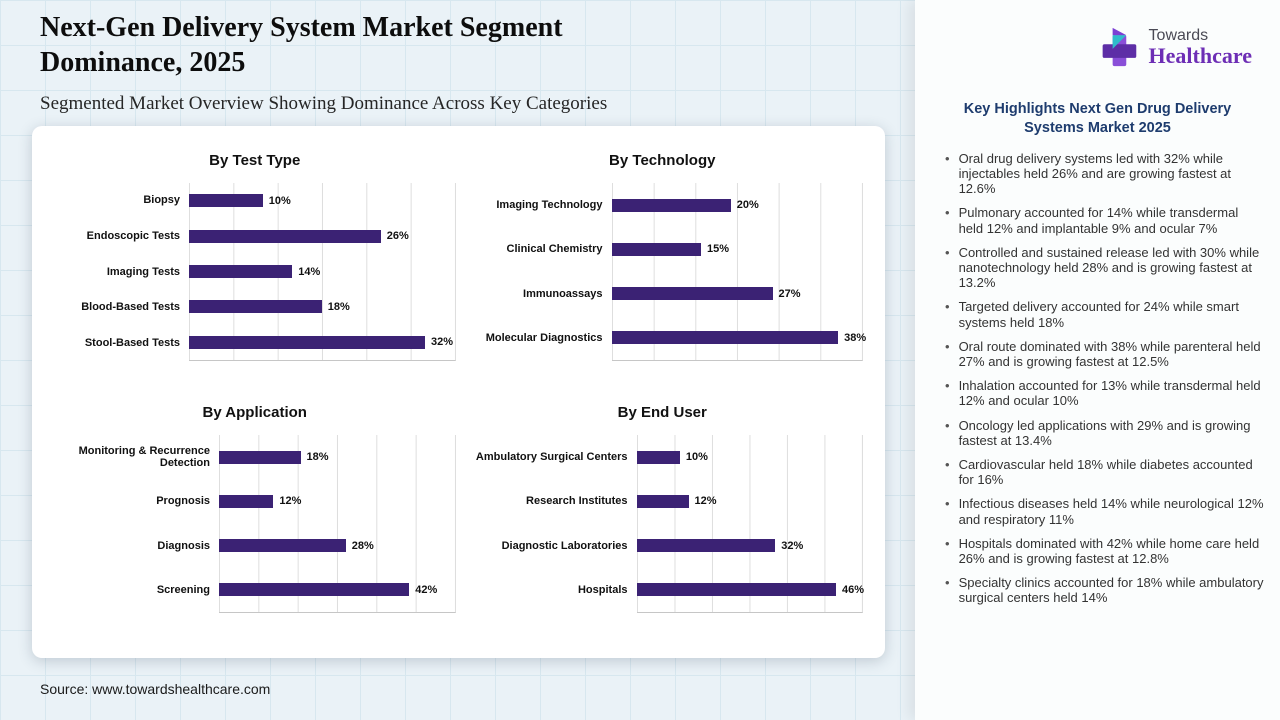 This screenshot has height=720, width=1280. I want to click on bar-value-label: 27%, so click(789, 293).